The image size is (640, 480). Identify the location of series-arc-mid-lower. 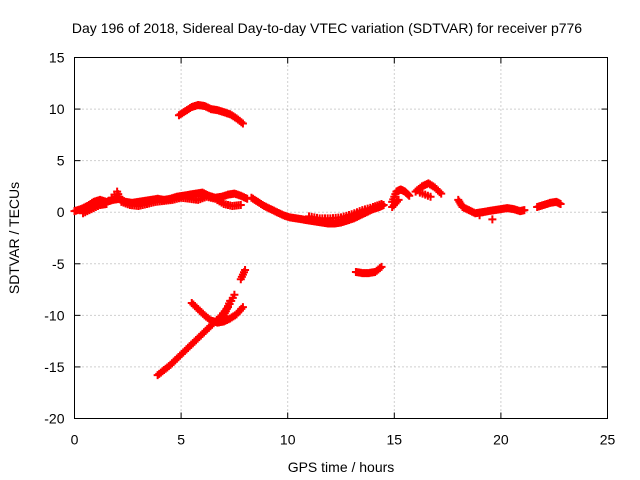
(345, 211).